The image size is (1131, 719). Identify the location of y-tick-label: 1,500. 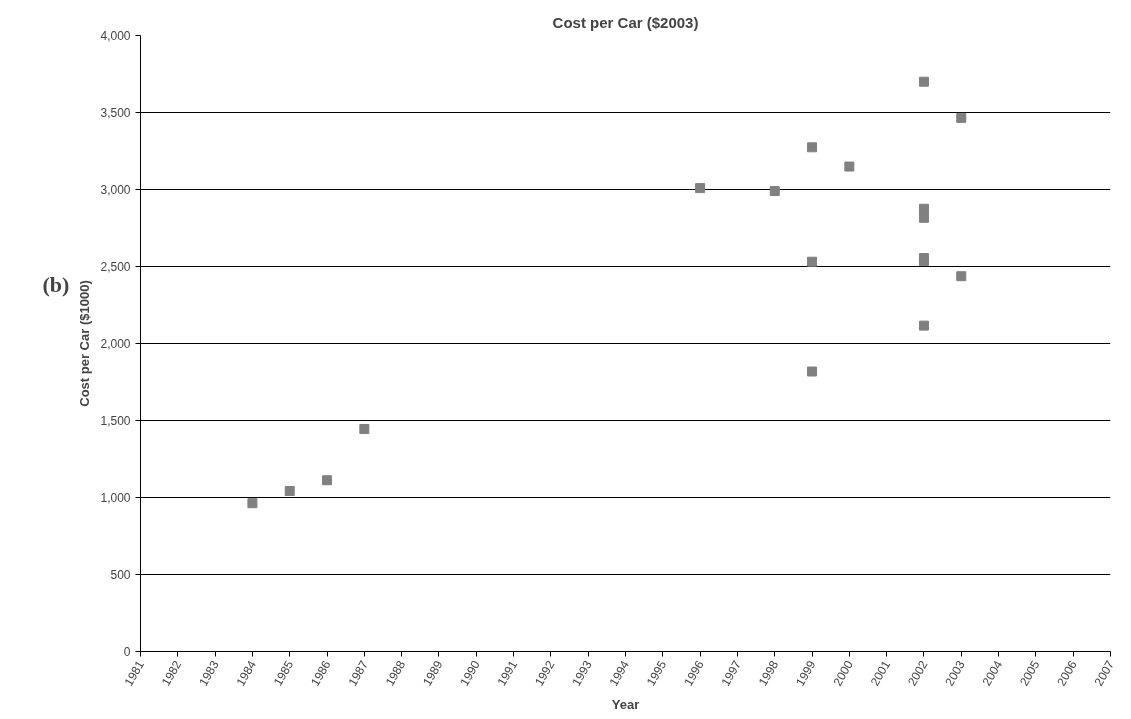
(115, 421).